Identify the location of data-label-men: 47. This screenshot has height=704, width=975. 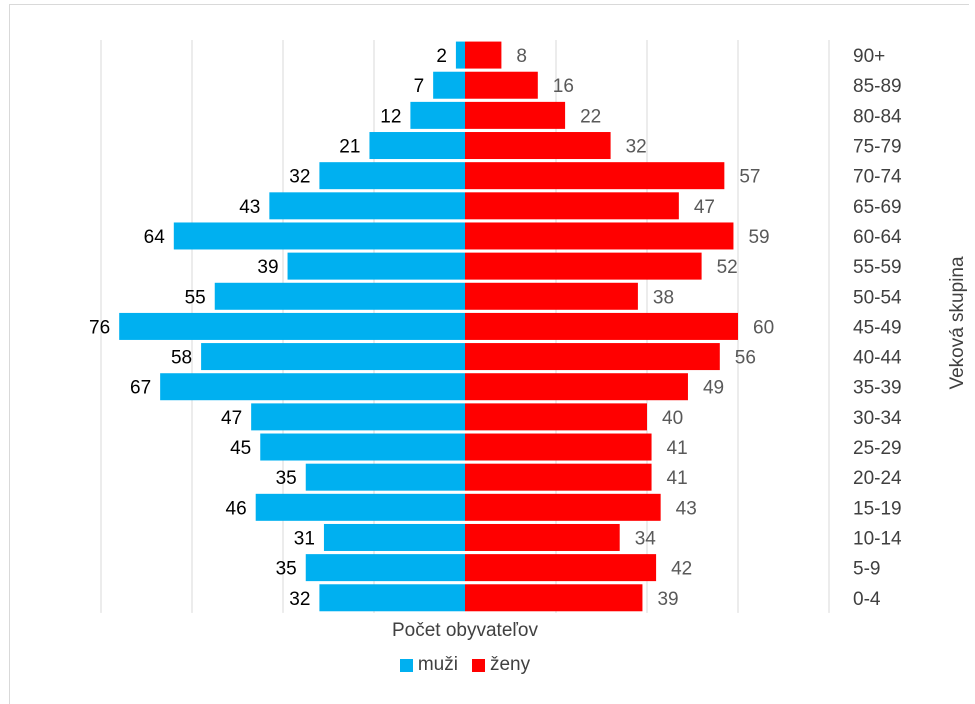
(231, 418).